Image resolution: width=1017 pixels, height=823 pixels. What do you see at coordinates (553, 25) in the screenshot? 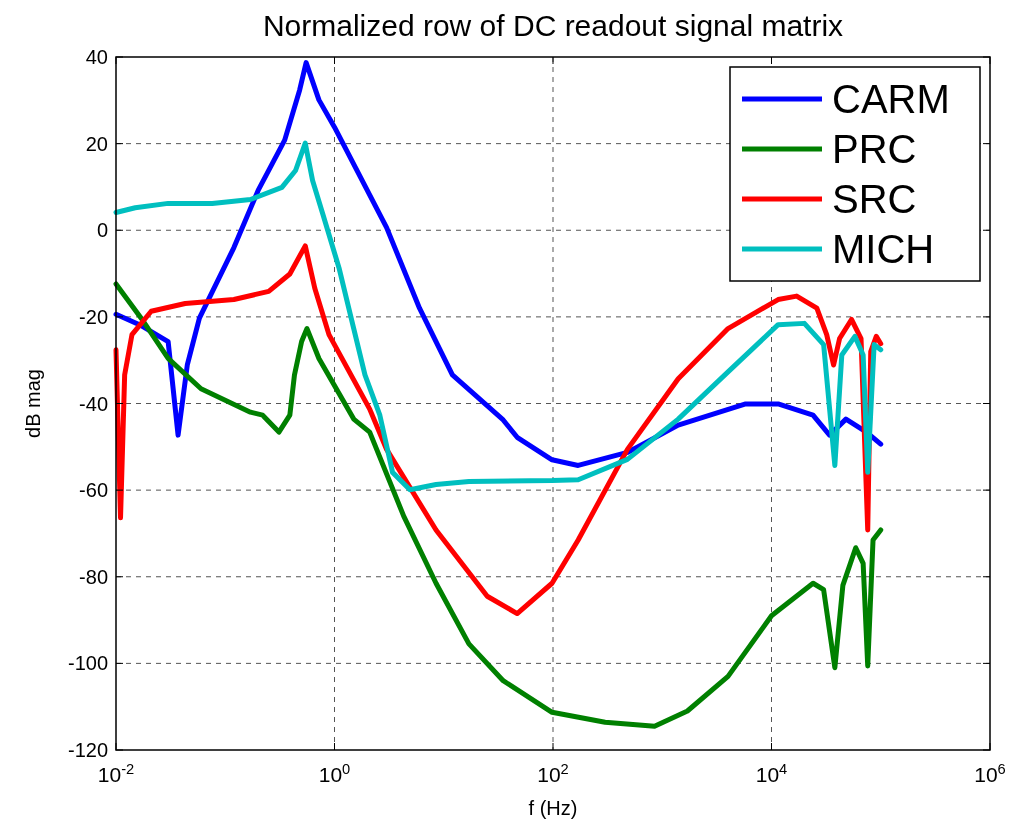
I see `chart-title: Normalized row of DC readout signal matrix` at bounding box center [553, 25].